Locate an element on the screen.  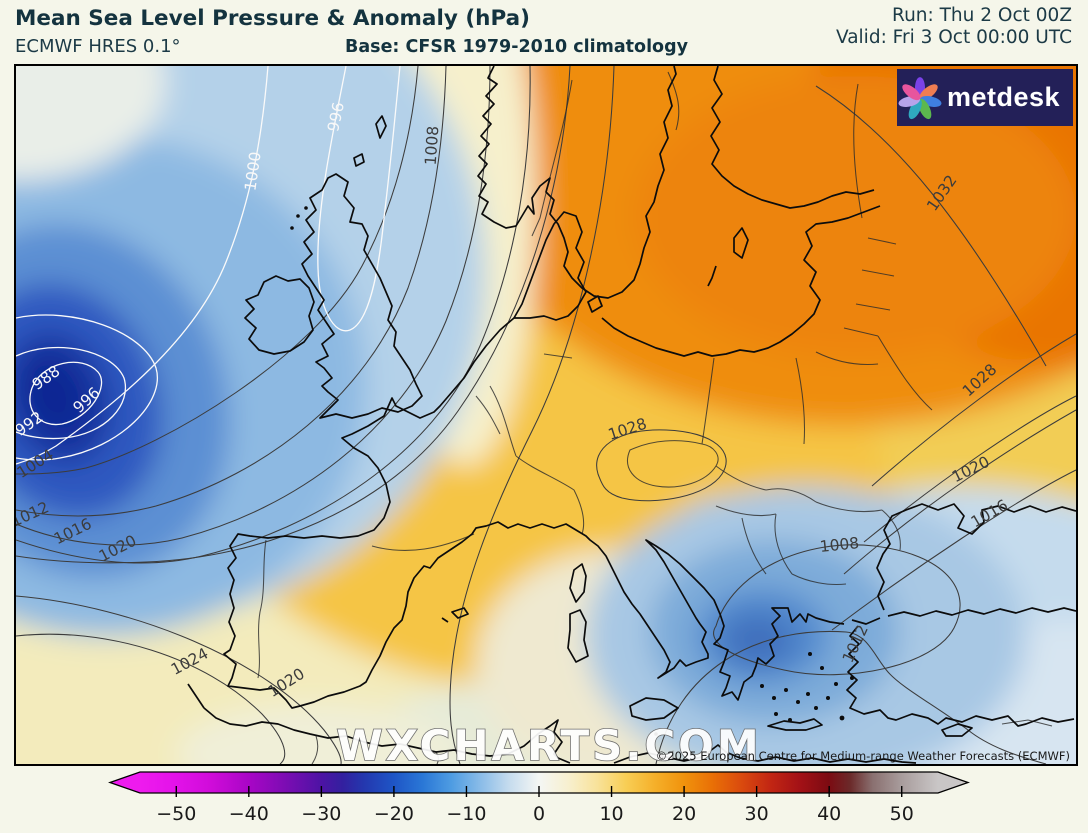
coast-denmark is located at coordinates (558, 266).